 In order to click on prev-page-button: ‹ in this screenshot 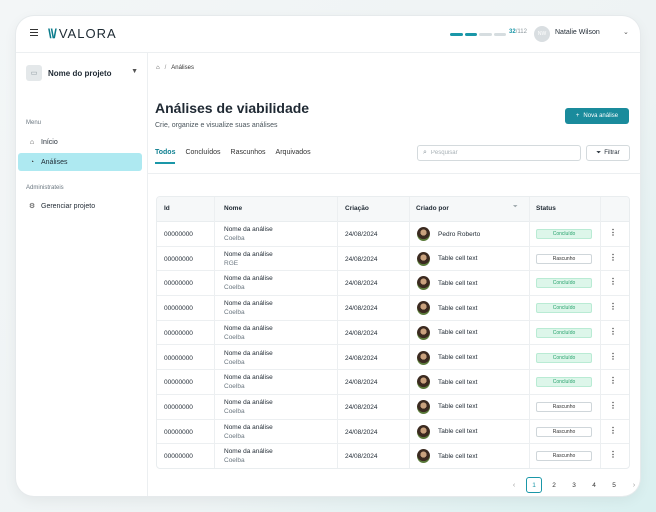, I will do `click(514, 485)`.